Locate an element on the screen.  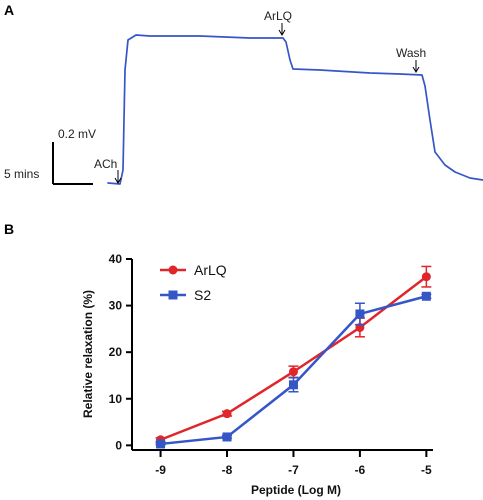
annotation-wash-label: Wash is located at coordinates (411, 53).